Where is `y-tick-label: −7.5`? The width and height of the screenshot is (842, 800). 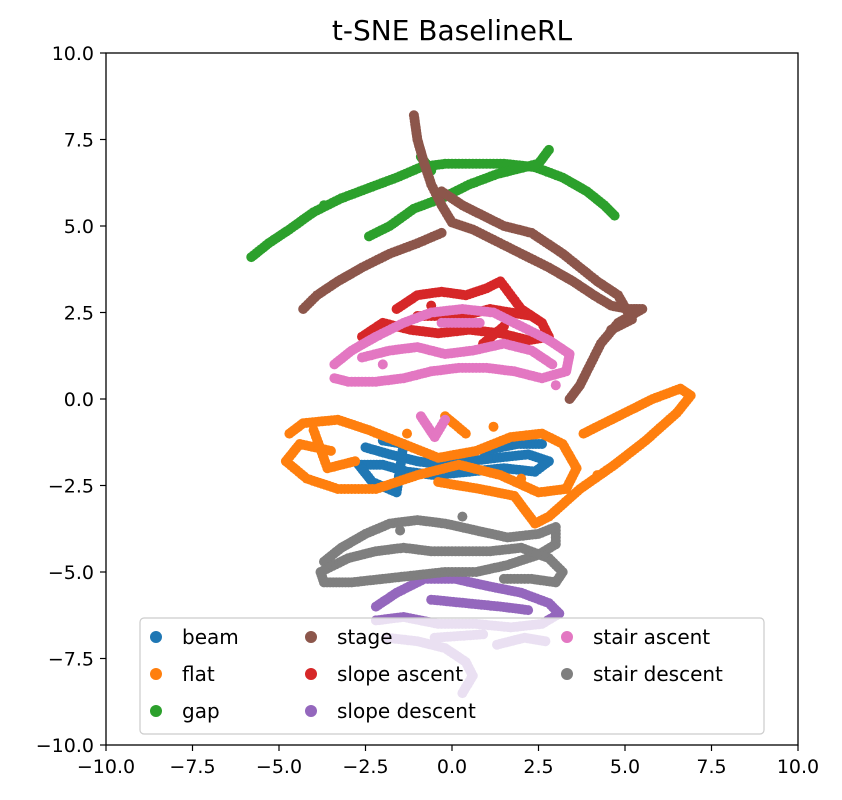
y-tick-label: −7.5 is located at coordinates (71, 660).